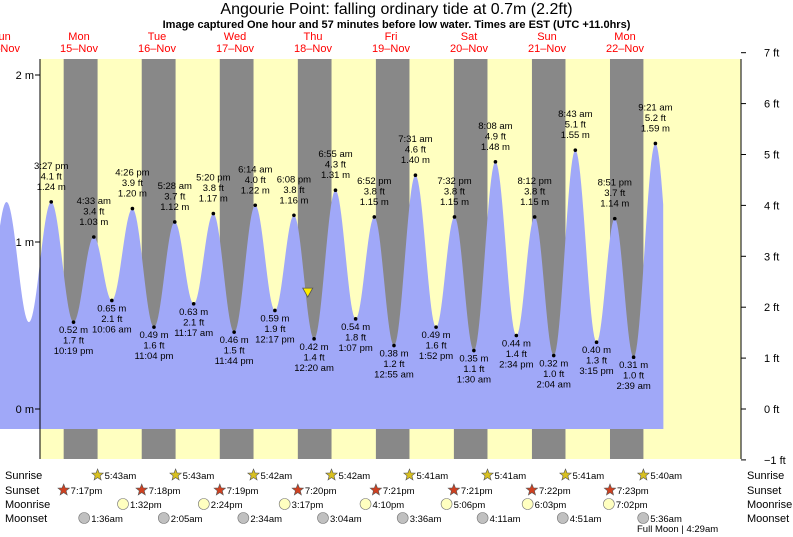 This screenshot has height=537, width=793. What do you see at coordinates (771, 359) in the screenshot?
I see `right-tick-label: 1 ft` at bounding box center [771, 359].